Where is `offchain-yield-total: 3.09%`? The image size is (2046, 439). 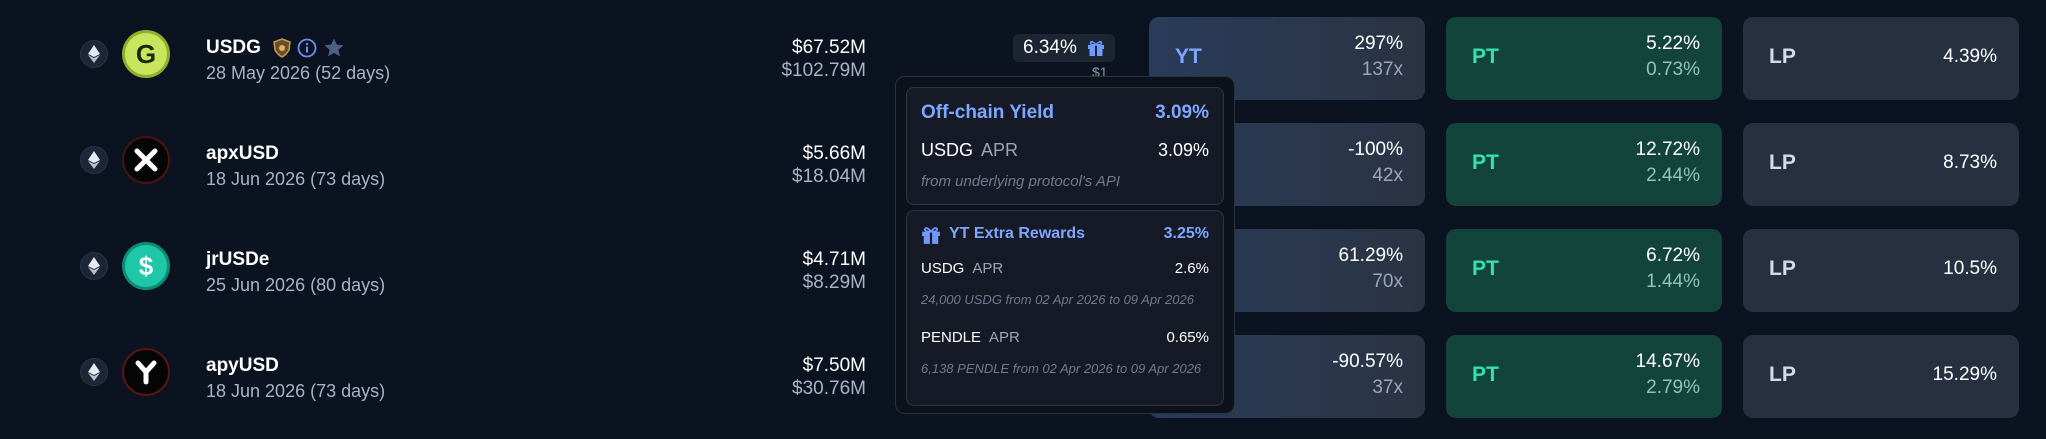
offchain-yield-total: 3.09% is located at coordinates (1182, 112).